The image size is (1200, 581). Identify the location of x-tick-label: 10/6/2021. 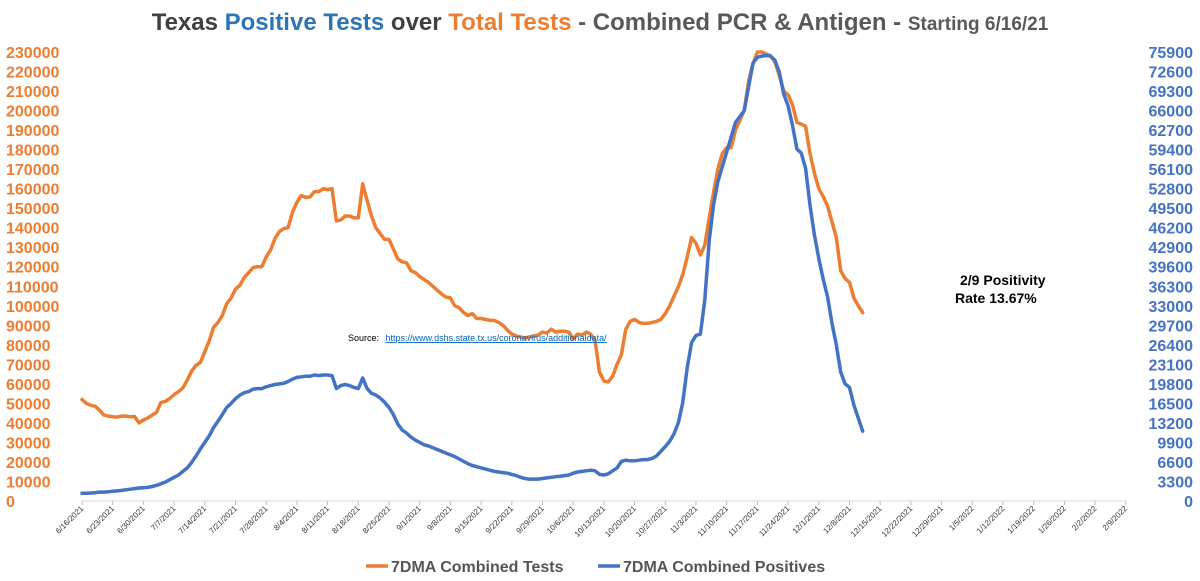
(561, 520).